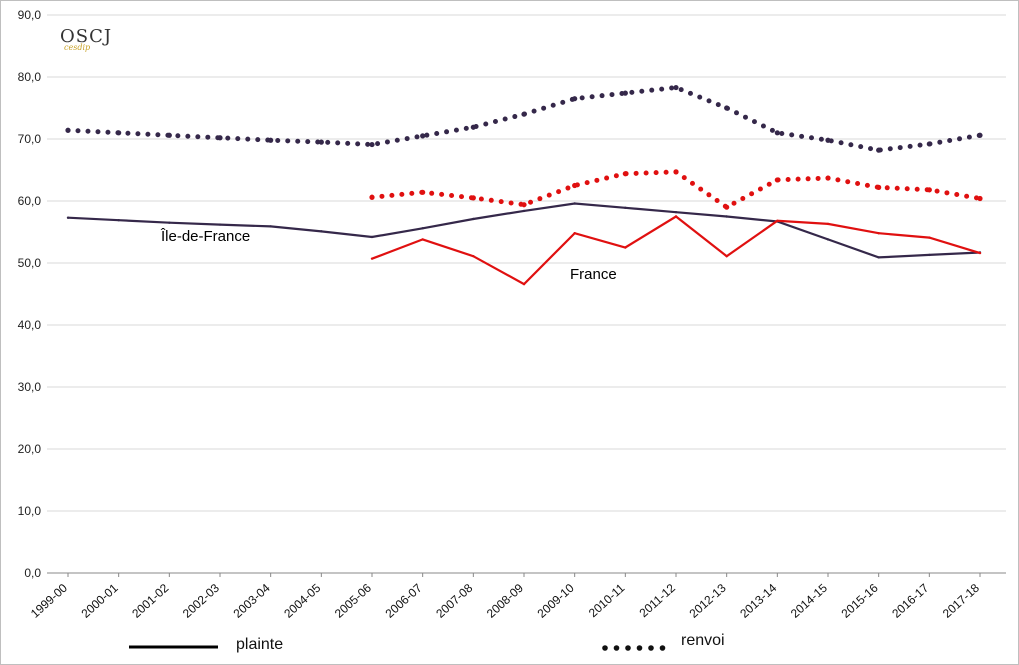 The width and height of the screenshot is (1019, 665). What do you see at coordinates (30, 387) in the screenshot?
I see `y-tick-label: 30,0` at bounding box center [30, 387].